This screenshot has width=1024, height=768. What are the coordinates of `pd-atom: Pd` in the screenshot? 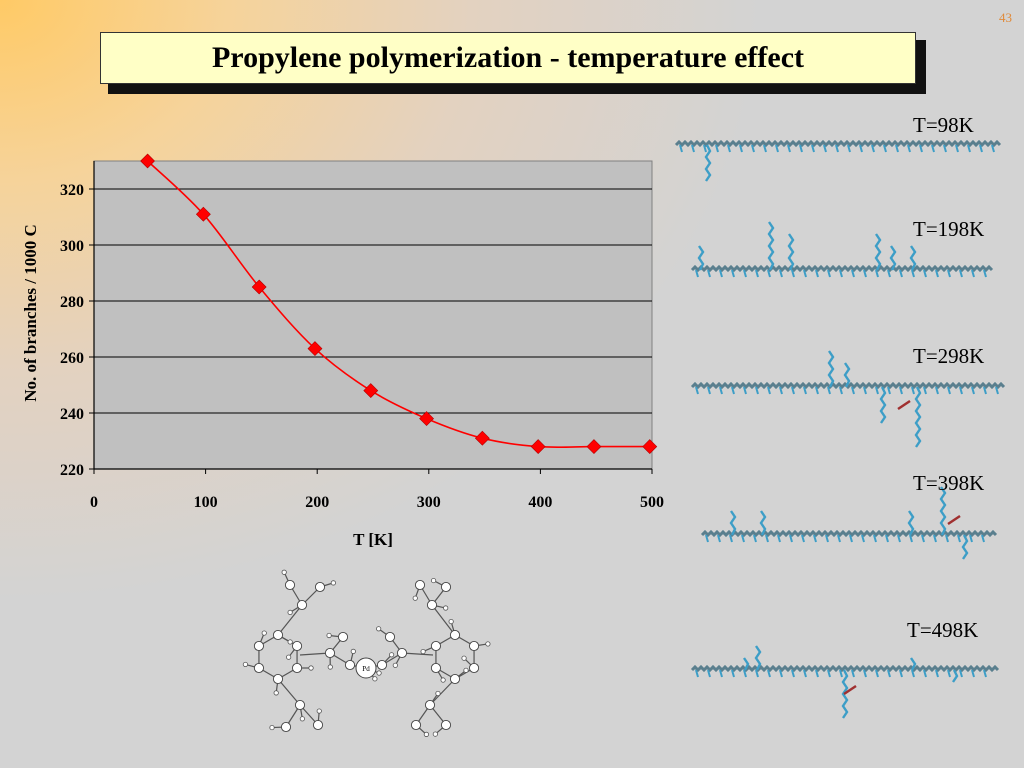 It's located at (366, 668).